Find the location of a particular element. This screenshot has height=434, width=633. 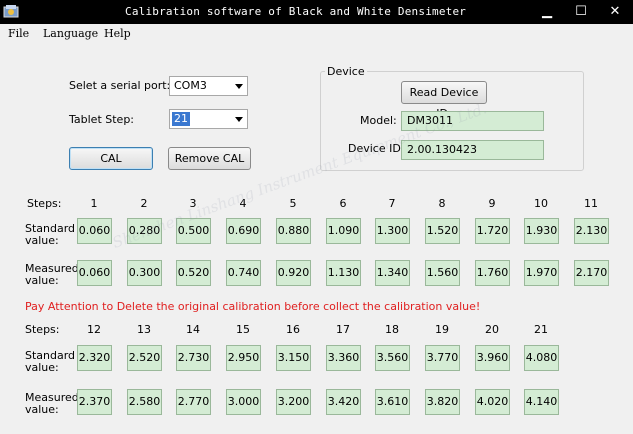

measured-value-field: 0.060 is located at coordinates (94, 273).